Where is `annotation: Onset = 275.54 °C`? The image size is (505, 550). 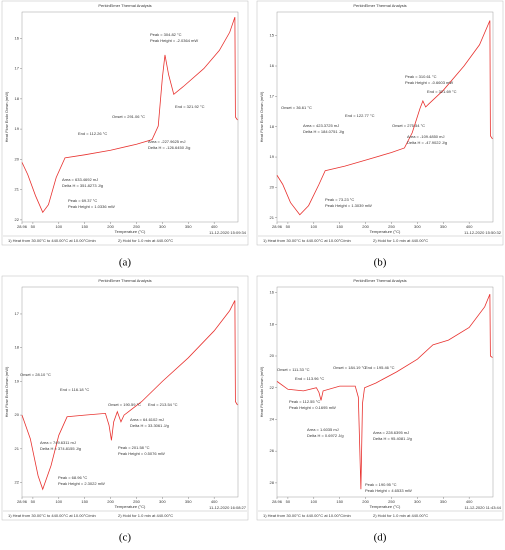 annotation: Onset = 275.54 °C is located at coordinates (408, 125).